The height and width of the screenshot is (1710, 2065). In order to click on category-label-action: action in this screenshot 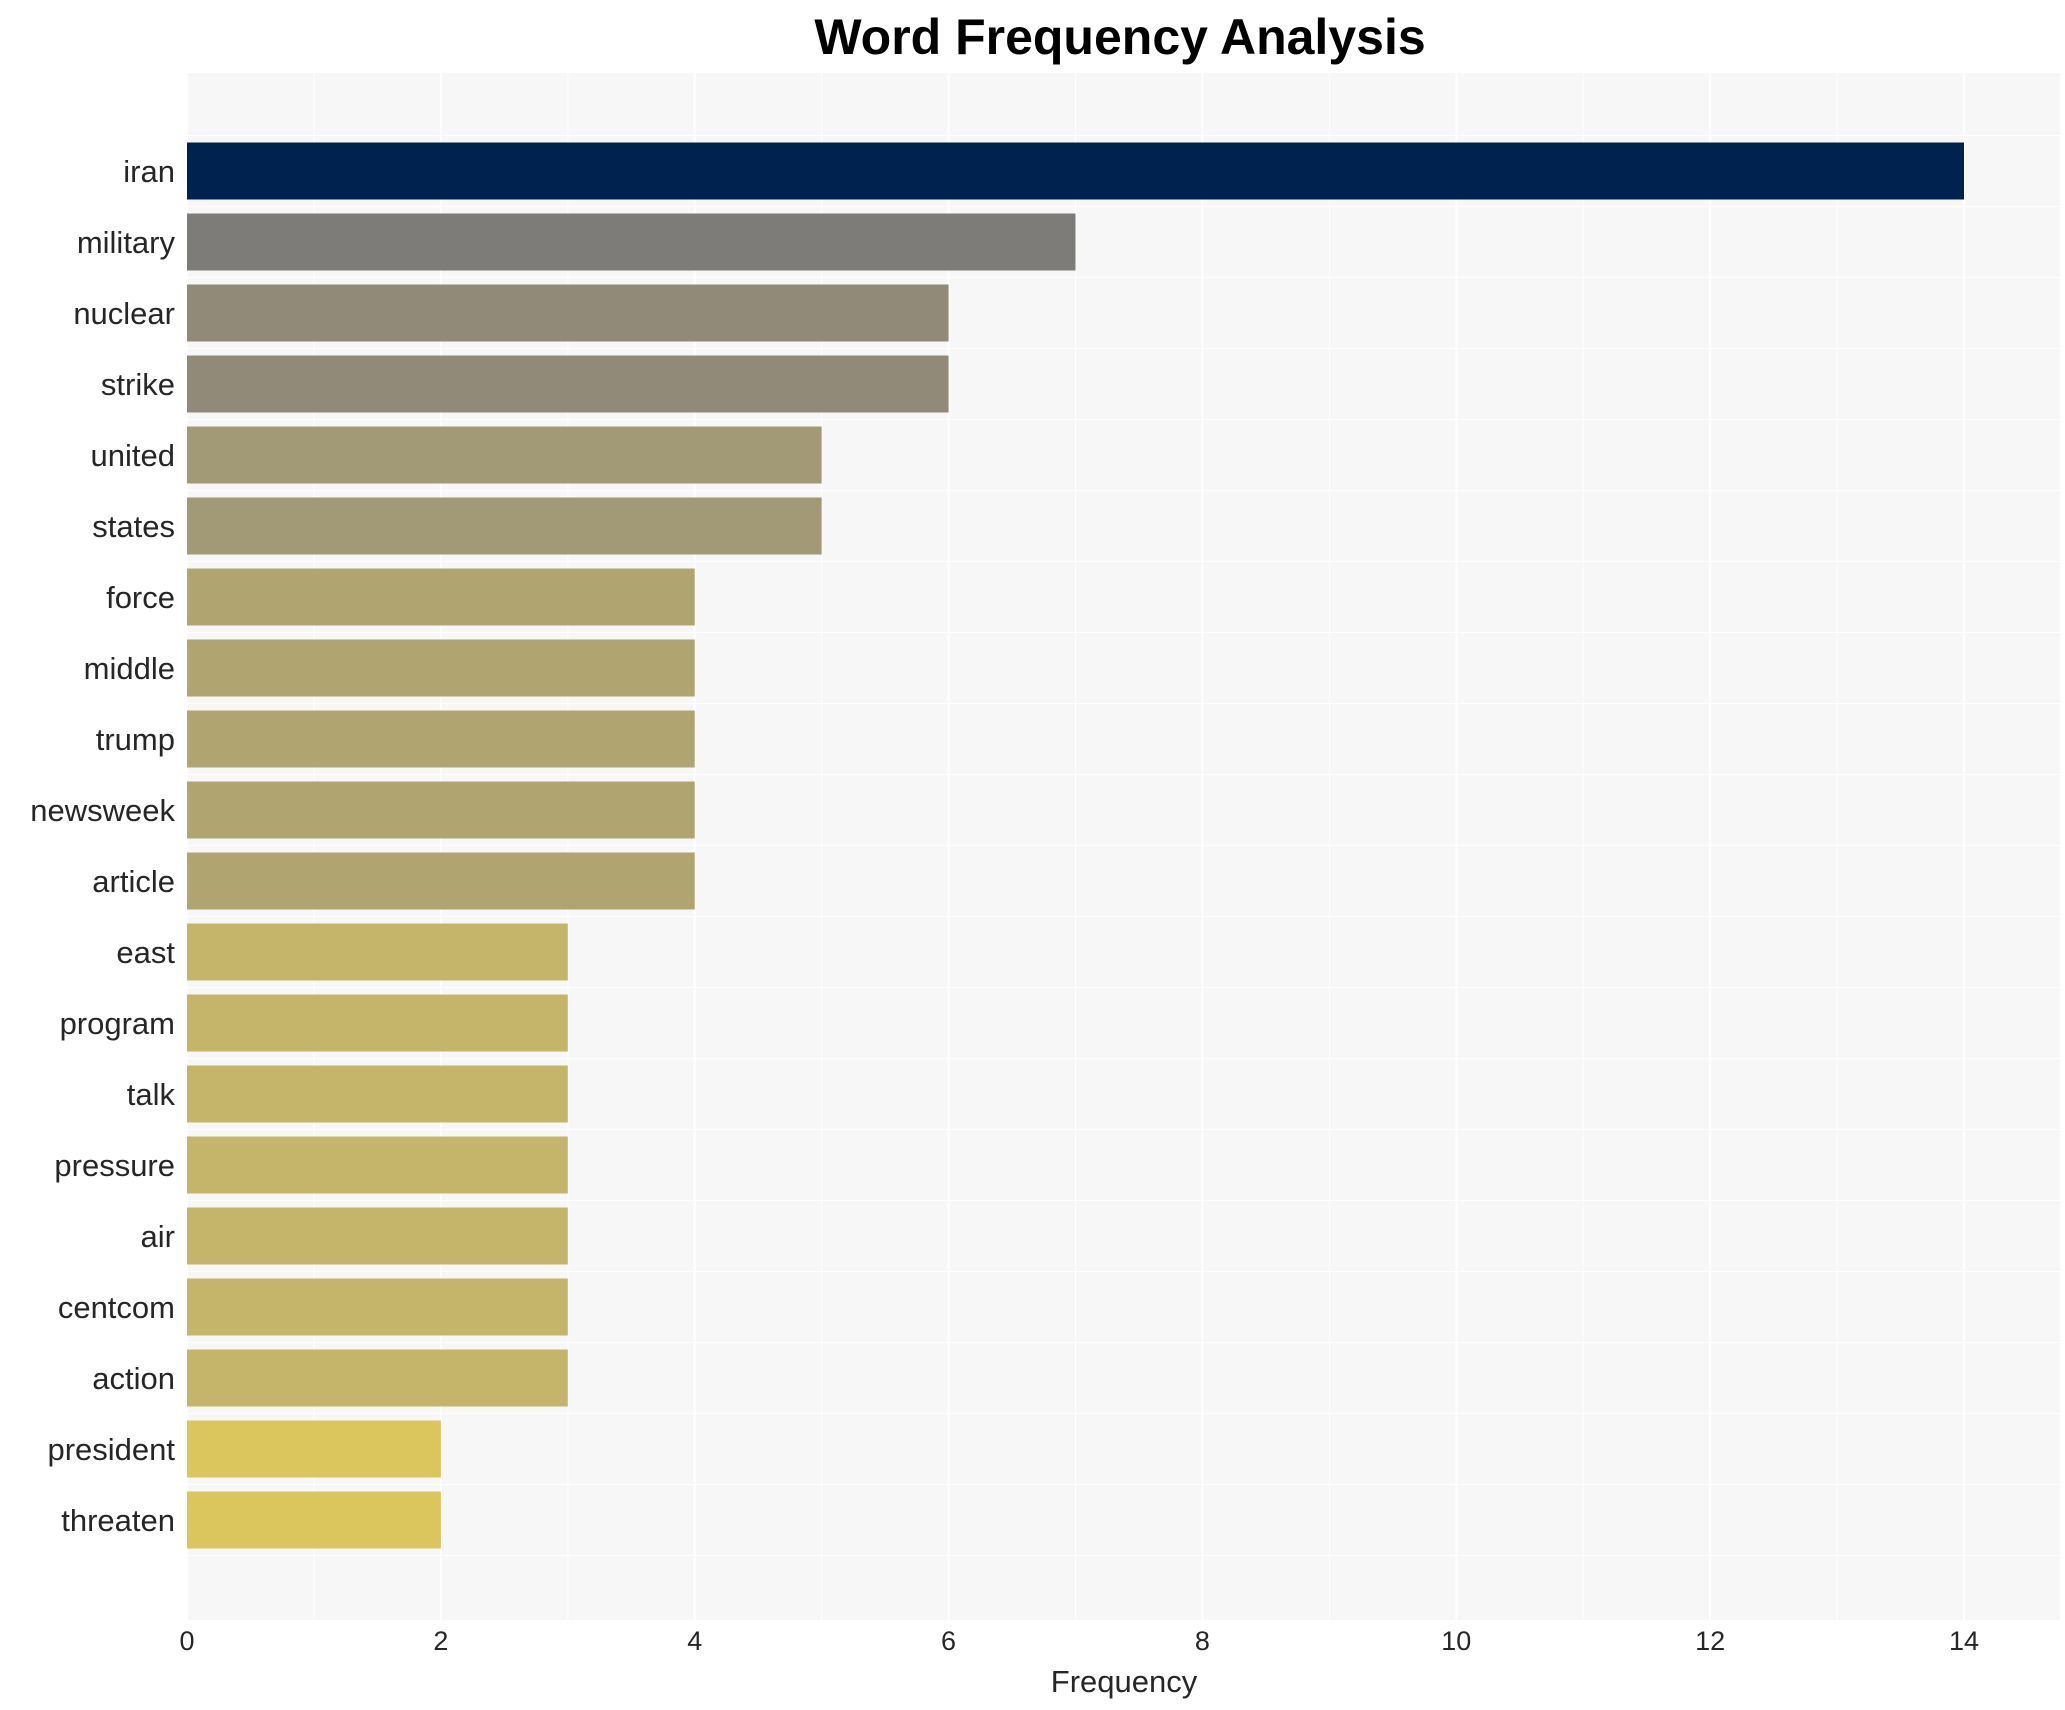, I will do `click(133, 1378)`.